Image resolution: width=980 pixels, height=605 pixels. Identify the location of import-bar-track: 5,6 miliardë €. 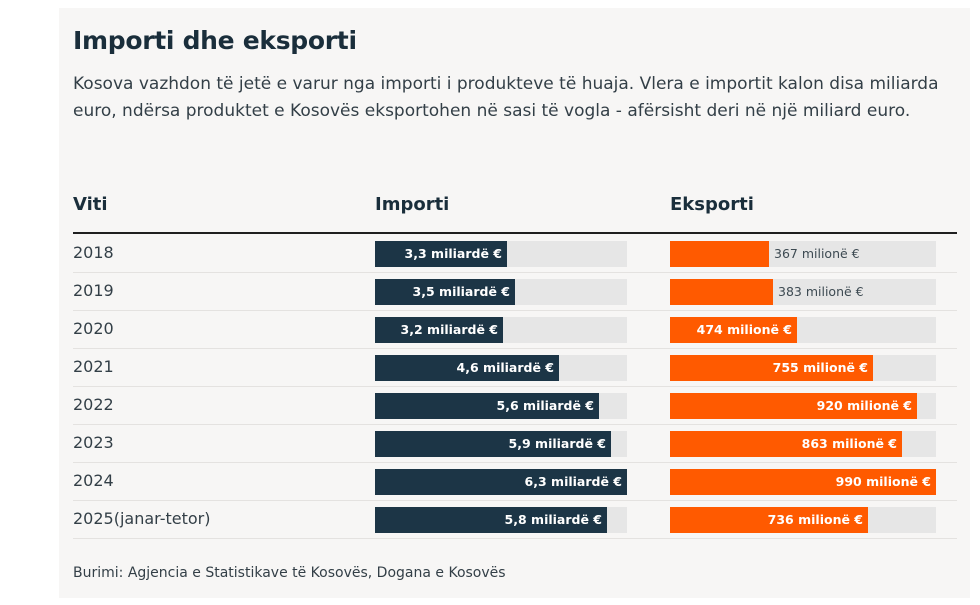
(501, 406).